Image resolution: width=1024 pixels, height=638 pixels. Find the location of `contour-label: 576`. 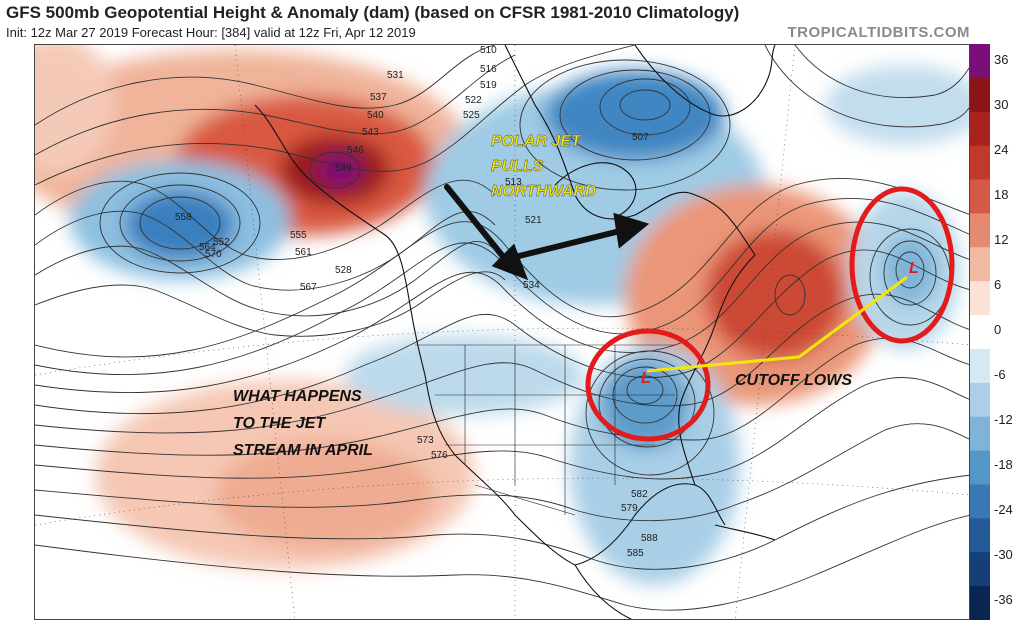

contour-label: 576 is located at coordinates (439, 455).